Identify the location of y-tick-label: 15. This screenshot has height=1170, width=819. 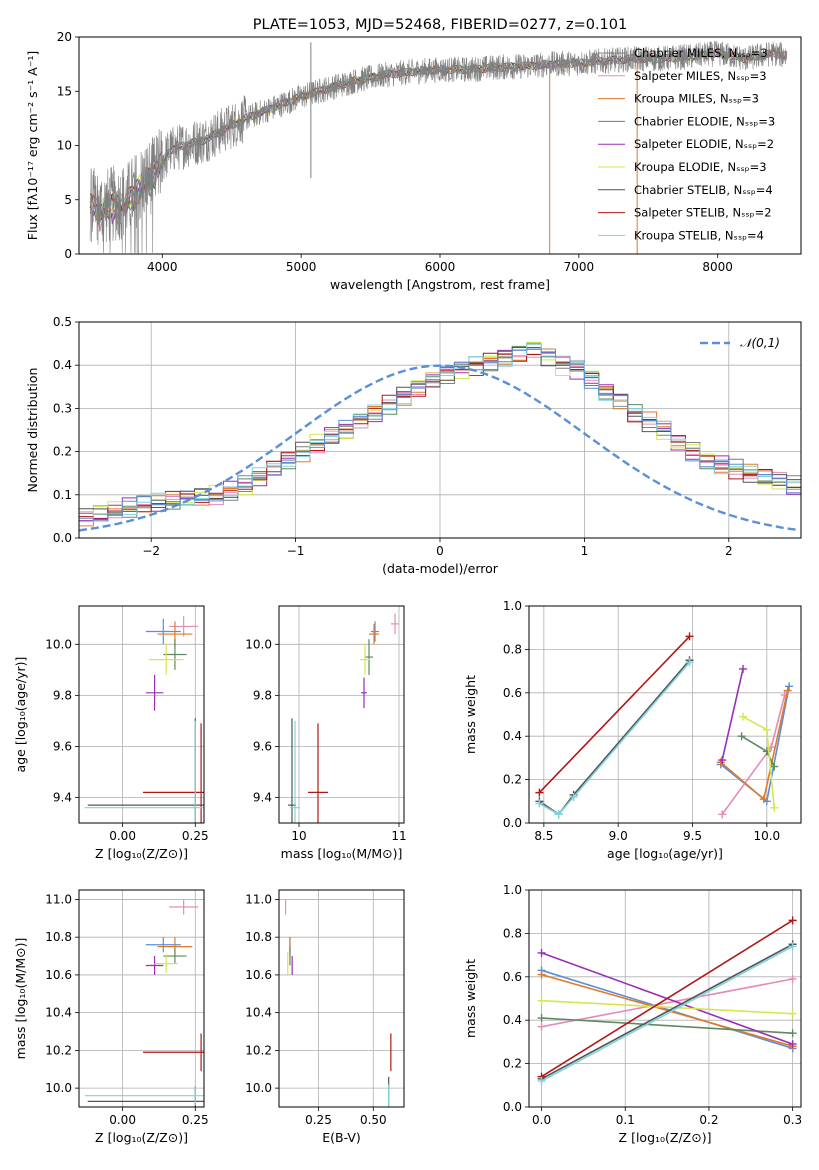
(64, 91).